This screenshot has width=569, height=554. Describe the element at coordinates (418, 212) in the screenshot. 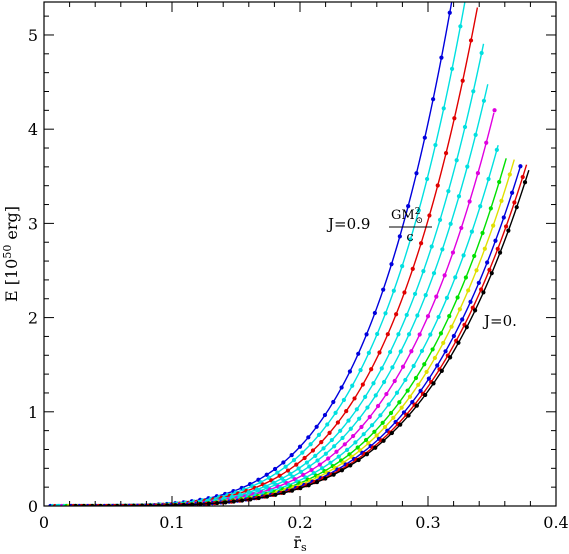

I see `annotation-j09-numerator-sup: 2` at that location.